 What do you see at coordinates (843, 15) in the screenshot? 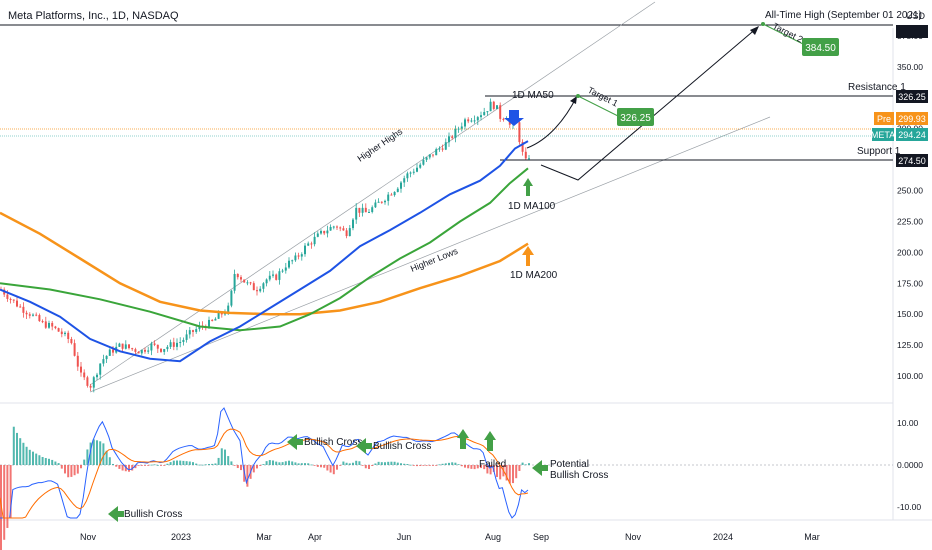
I see `ath-annotation: All-Time High (September 01 2021)` at bounding box center [843, 15].